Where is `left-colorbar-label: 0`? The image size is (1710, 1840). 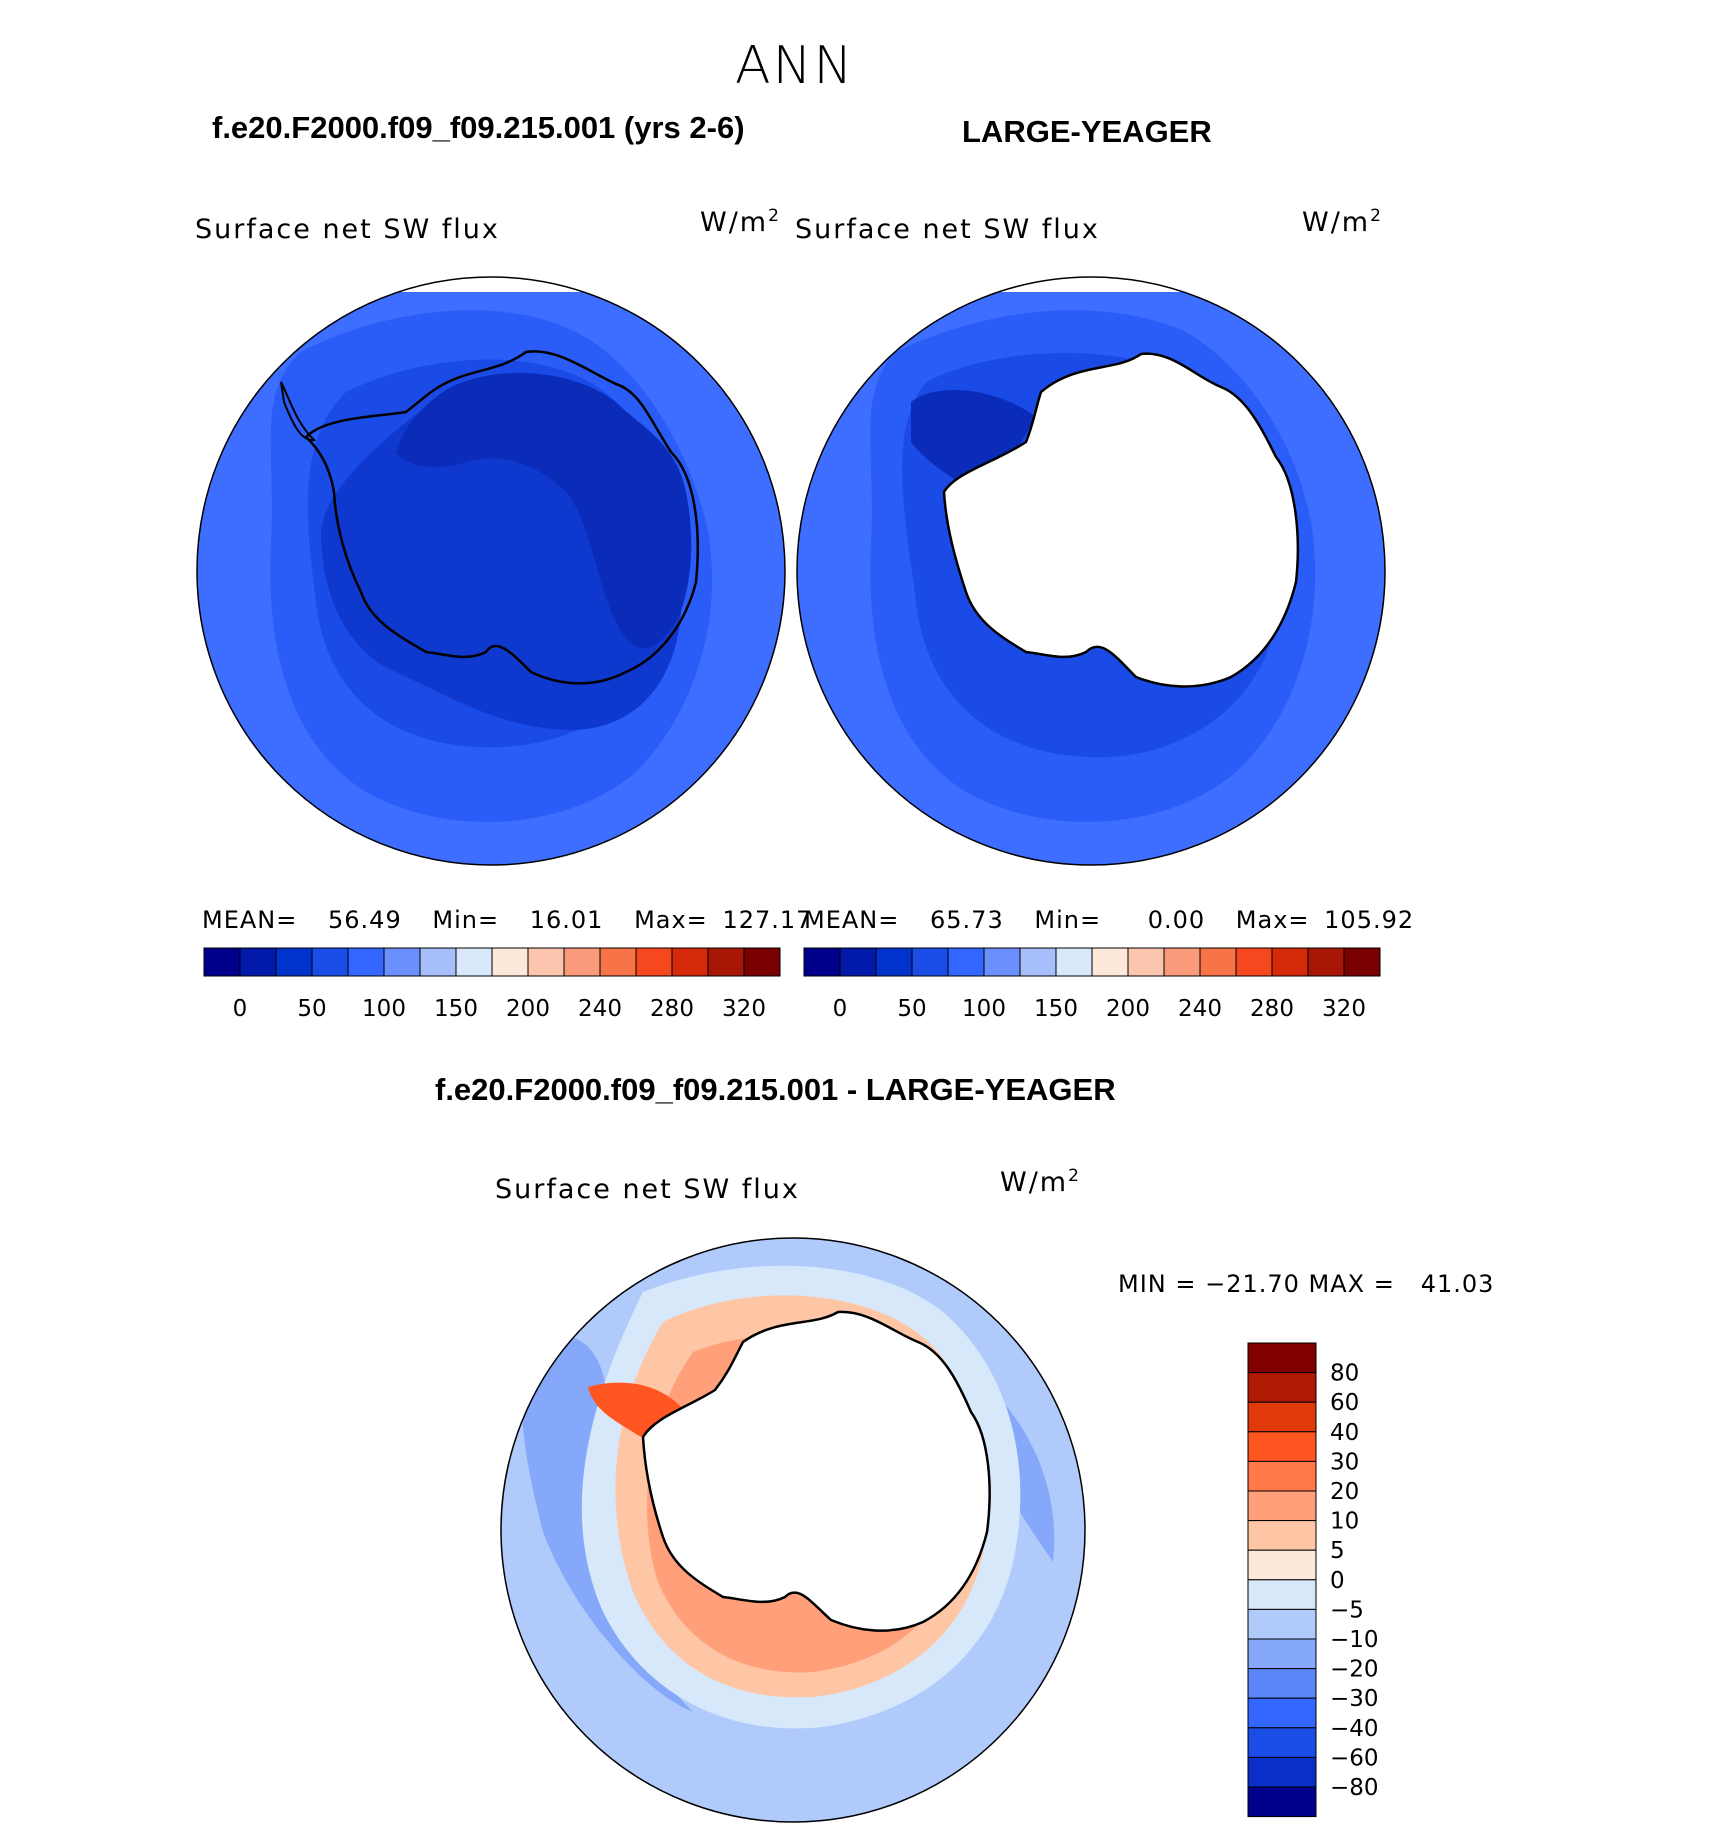
left-colorbar-label: 0 is located at coordinates (240, 1009).